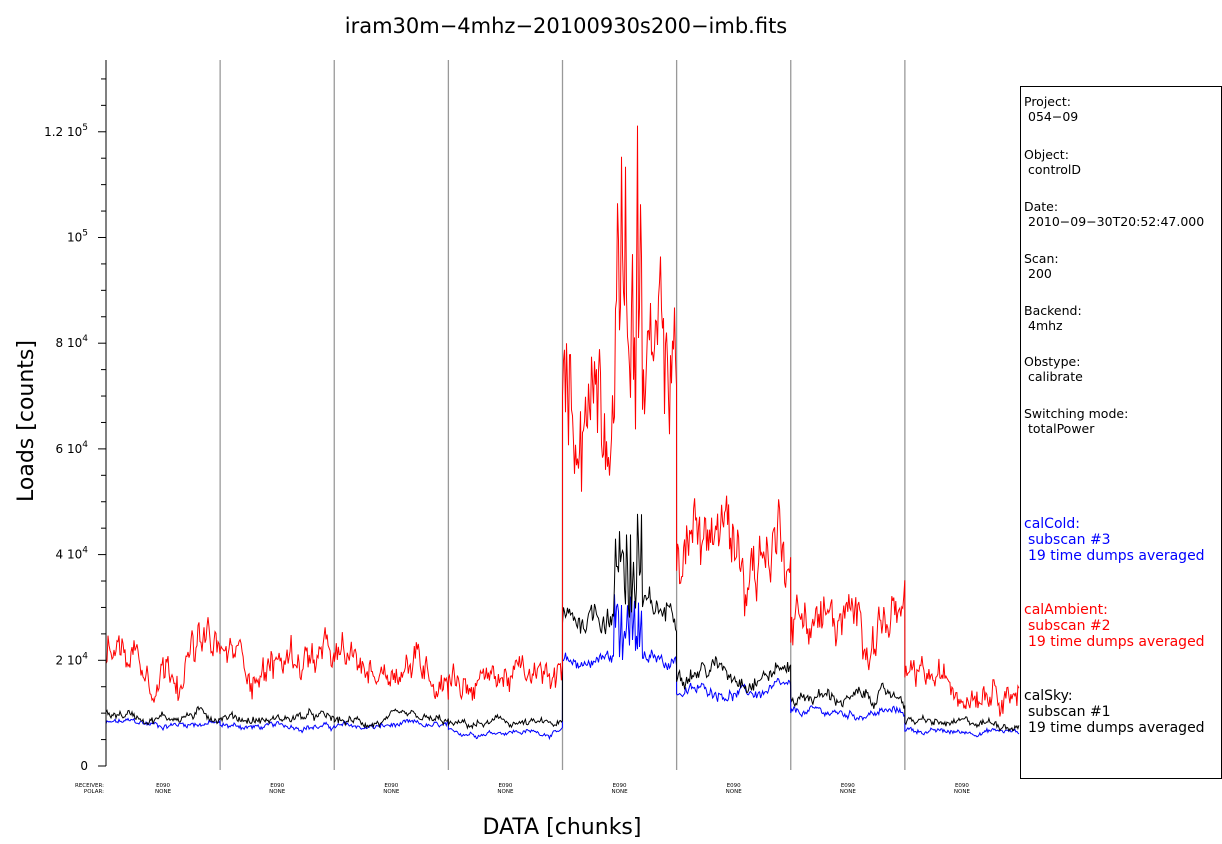 The height and width of the screenshot is (844, 1222). What do you see at coordinates (94, 792) in the screenshot?
I see `x-row-label: POLAR:` at bounding box center [94, 792].